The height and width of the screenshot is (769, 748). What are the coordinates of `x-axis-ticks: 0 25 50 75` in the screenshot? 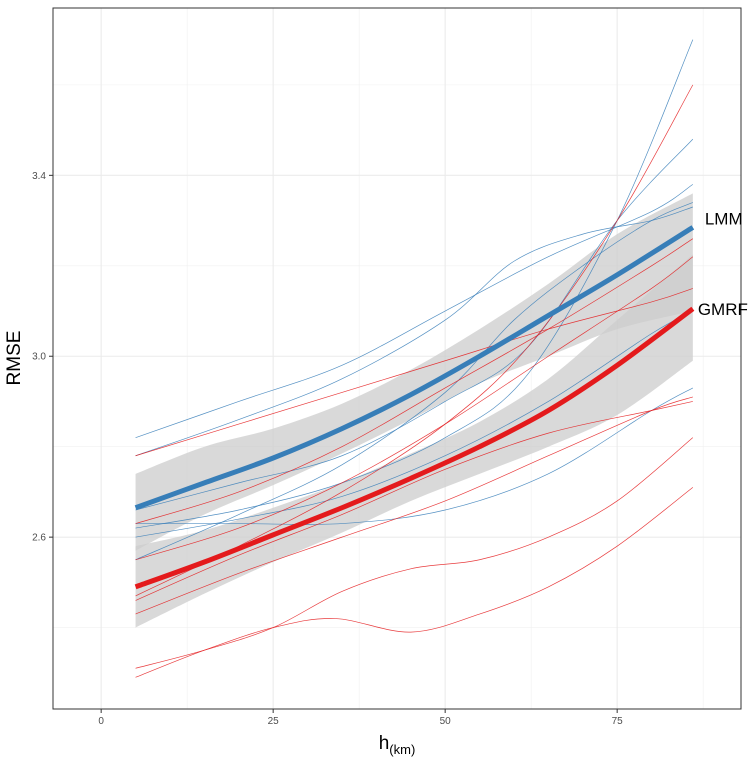 It's located at (360, 718).